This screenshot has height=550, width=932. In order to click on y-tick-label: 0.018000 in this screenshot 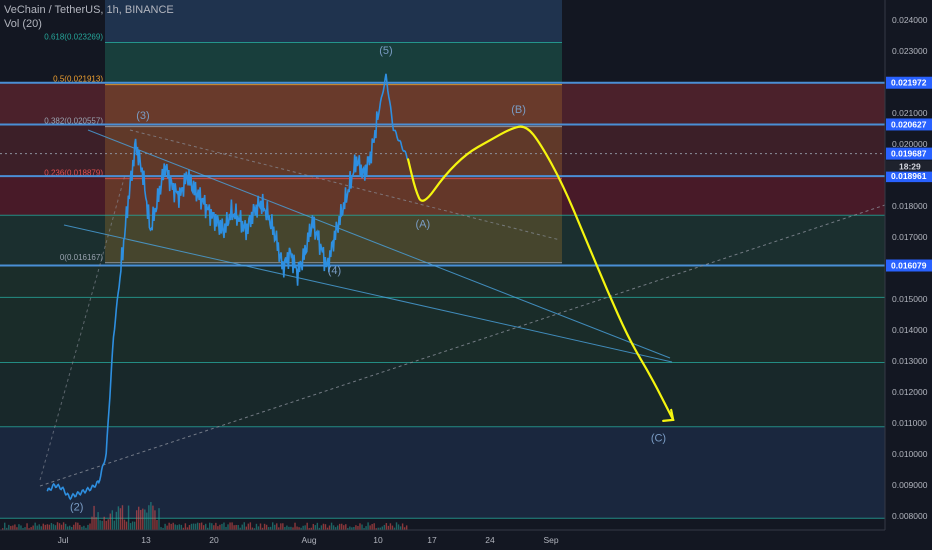, I will do `click(910, 206)`.